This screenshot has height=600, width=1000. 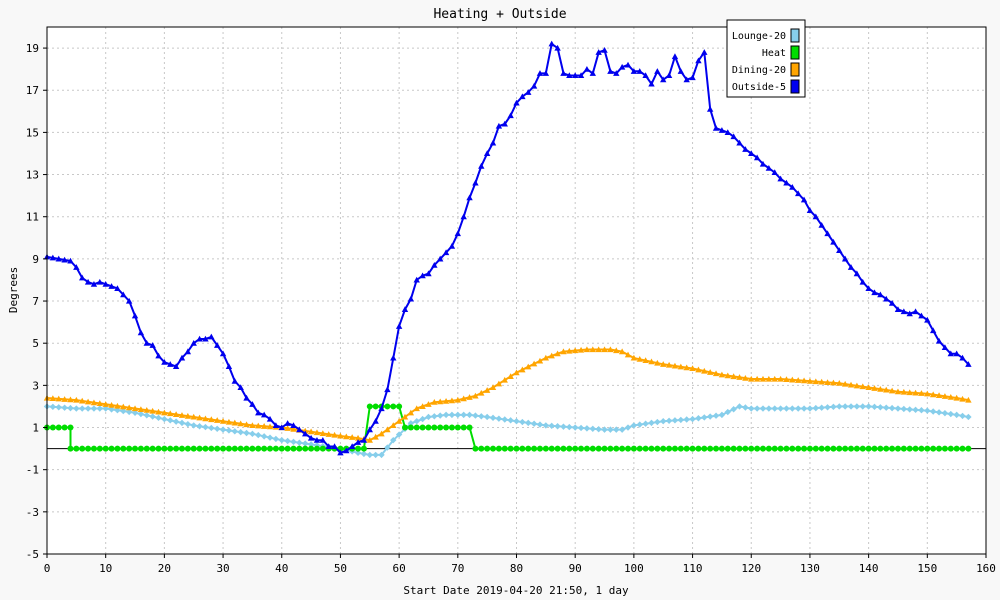 I want to click on x-tick-label: 20, so click(x=164, y=568).